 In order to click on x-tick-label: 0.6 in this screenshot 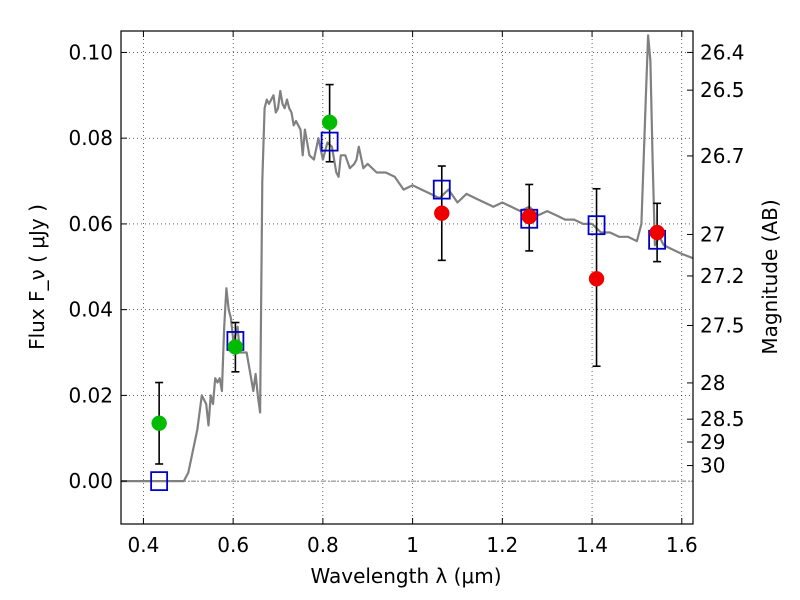, I will do `click(233, 545)`.